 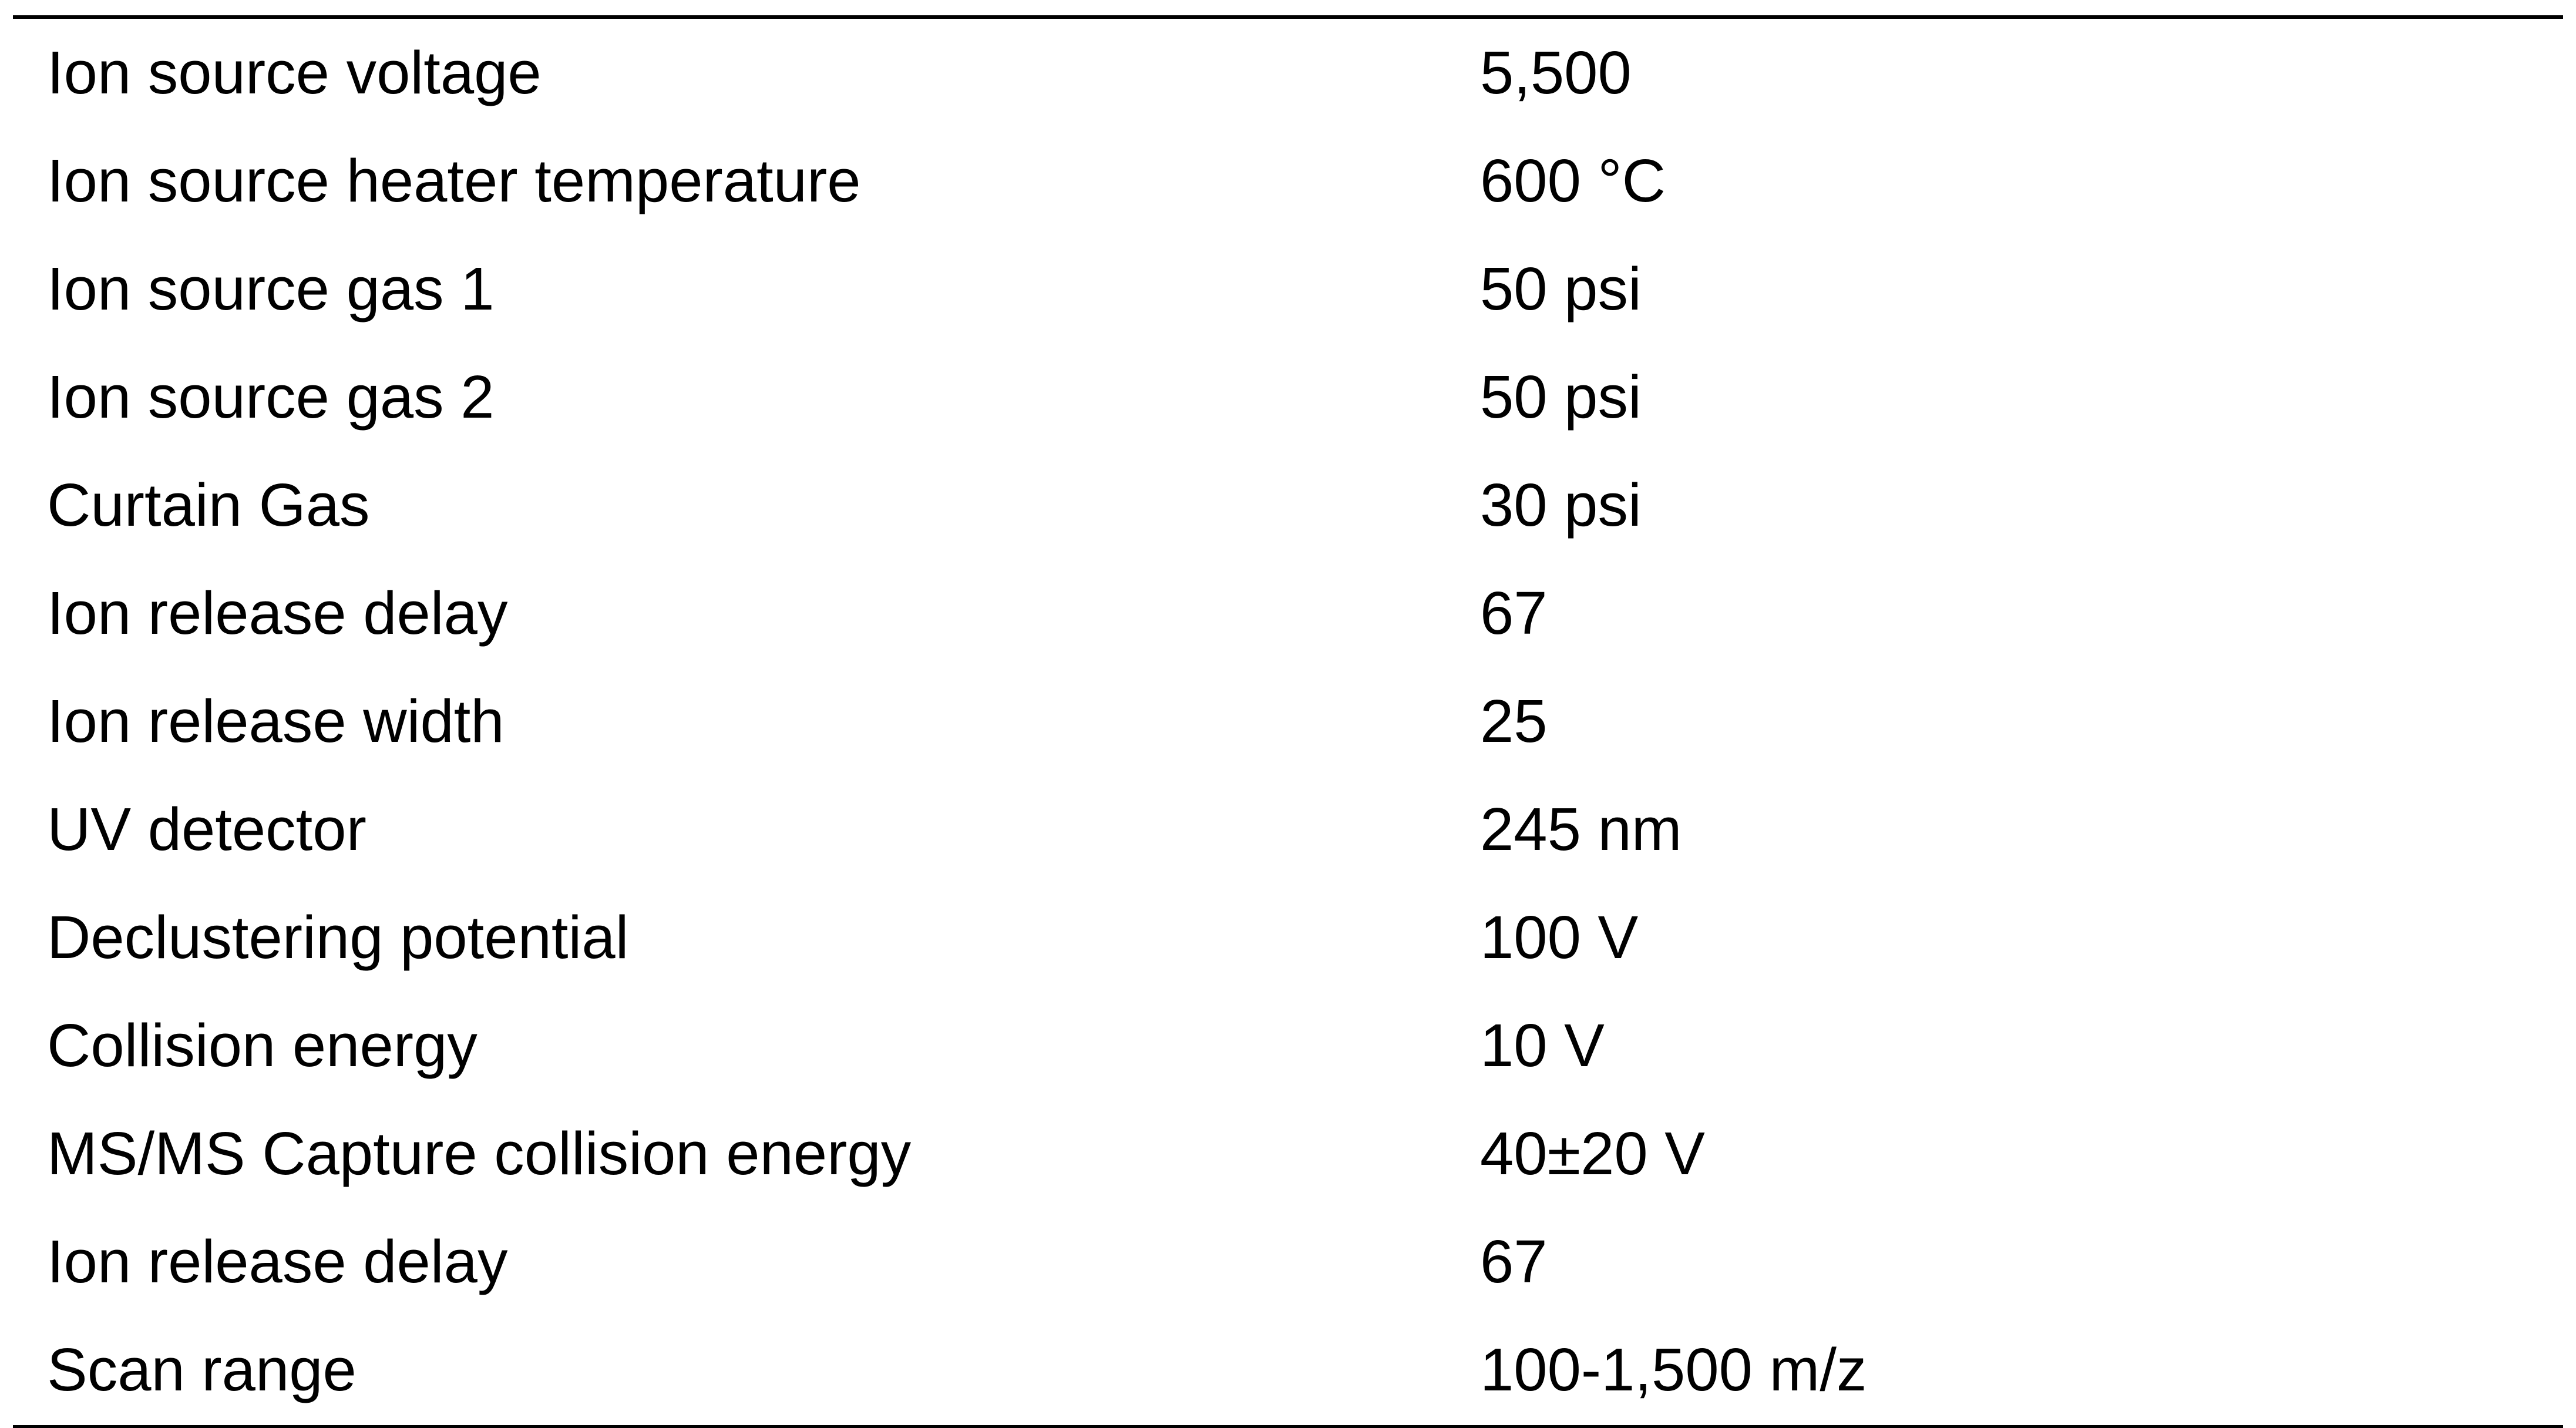 I want to click on parameter-label: Collision energy, so click(x=262, y=1045).